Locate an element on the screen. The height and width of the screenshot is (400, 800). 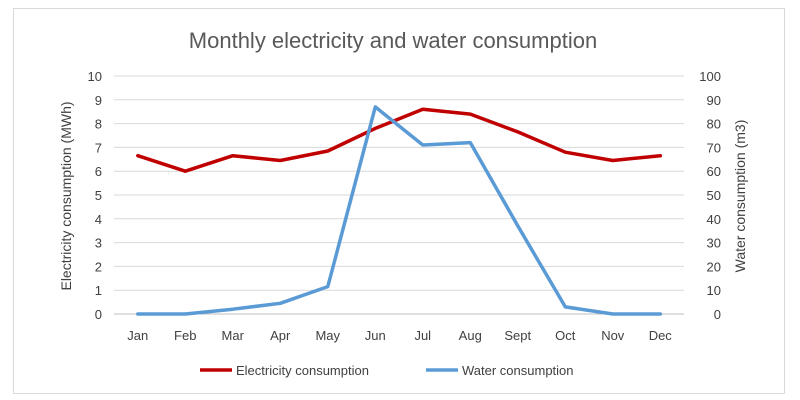
right-tick-label: 100 is located at coordinates (710, 76).